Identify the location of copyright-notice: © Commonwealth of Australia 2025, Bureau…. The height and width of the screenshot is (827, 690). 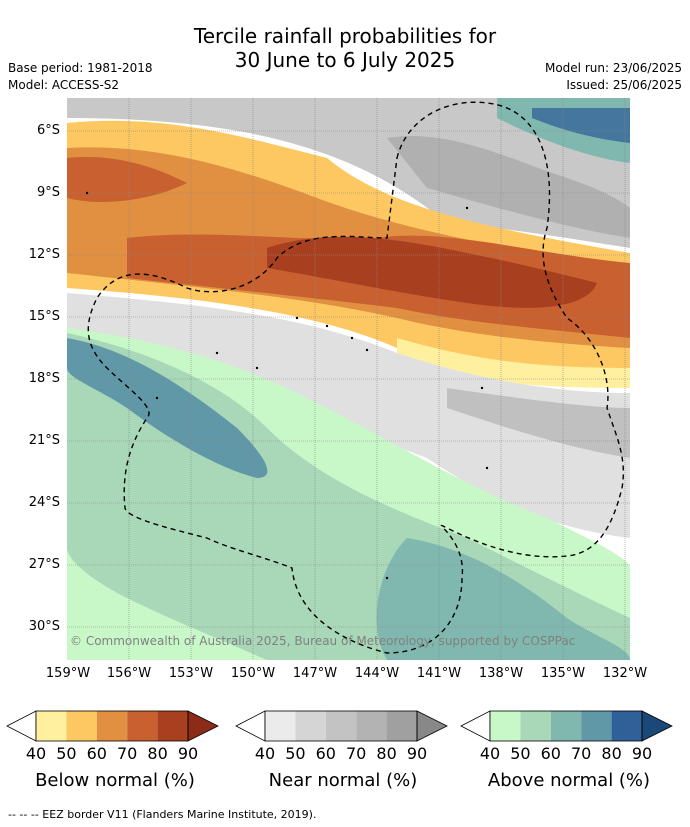
(323, 641).